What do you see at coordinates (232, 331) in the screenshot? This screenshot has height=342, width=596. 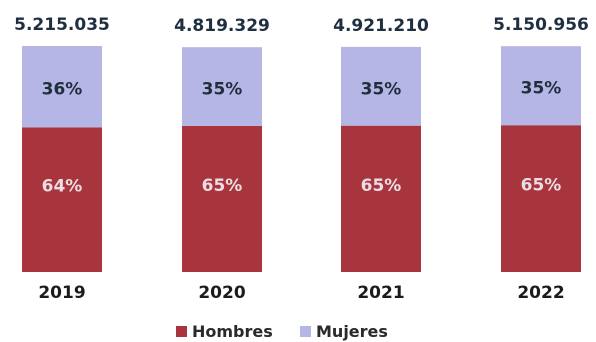 I see `legend-label-hombres: Hombres` at bounding box center [232, 331].